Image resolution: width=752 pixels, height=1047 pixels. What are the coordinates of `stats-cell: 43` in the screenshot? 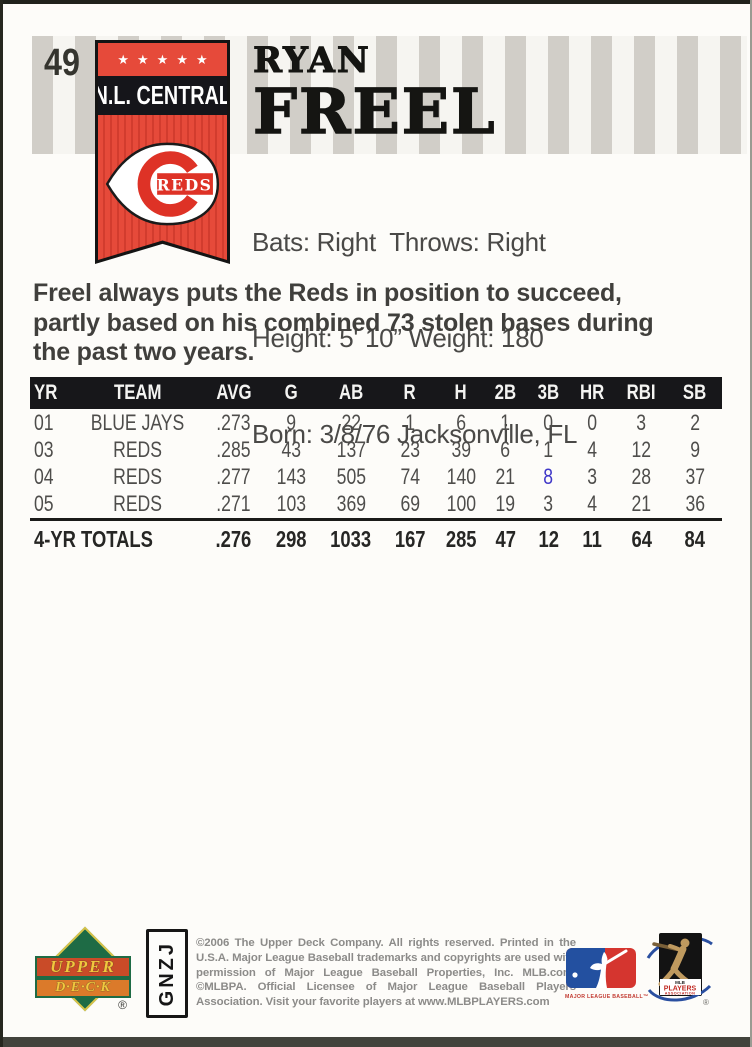 It's located at (291, 449).